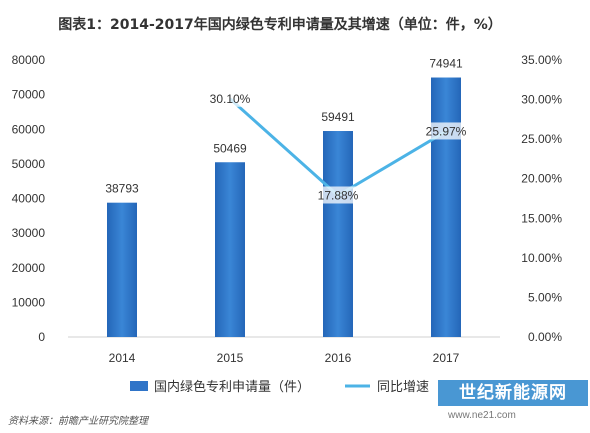 This screenshot has width=590, height=433. Describe the element at coordinates (284, 350) in the screenshot. I see `x-axis: 2014 2015 2016 2017` at that location.